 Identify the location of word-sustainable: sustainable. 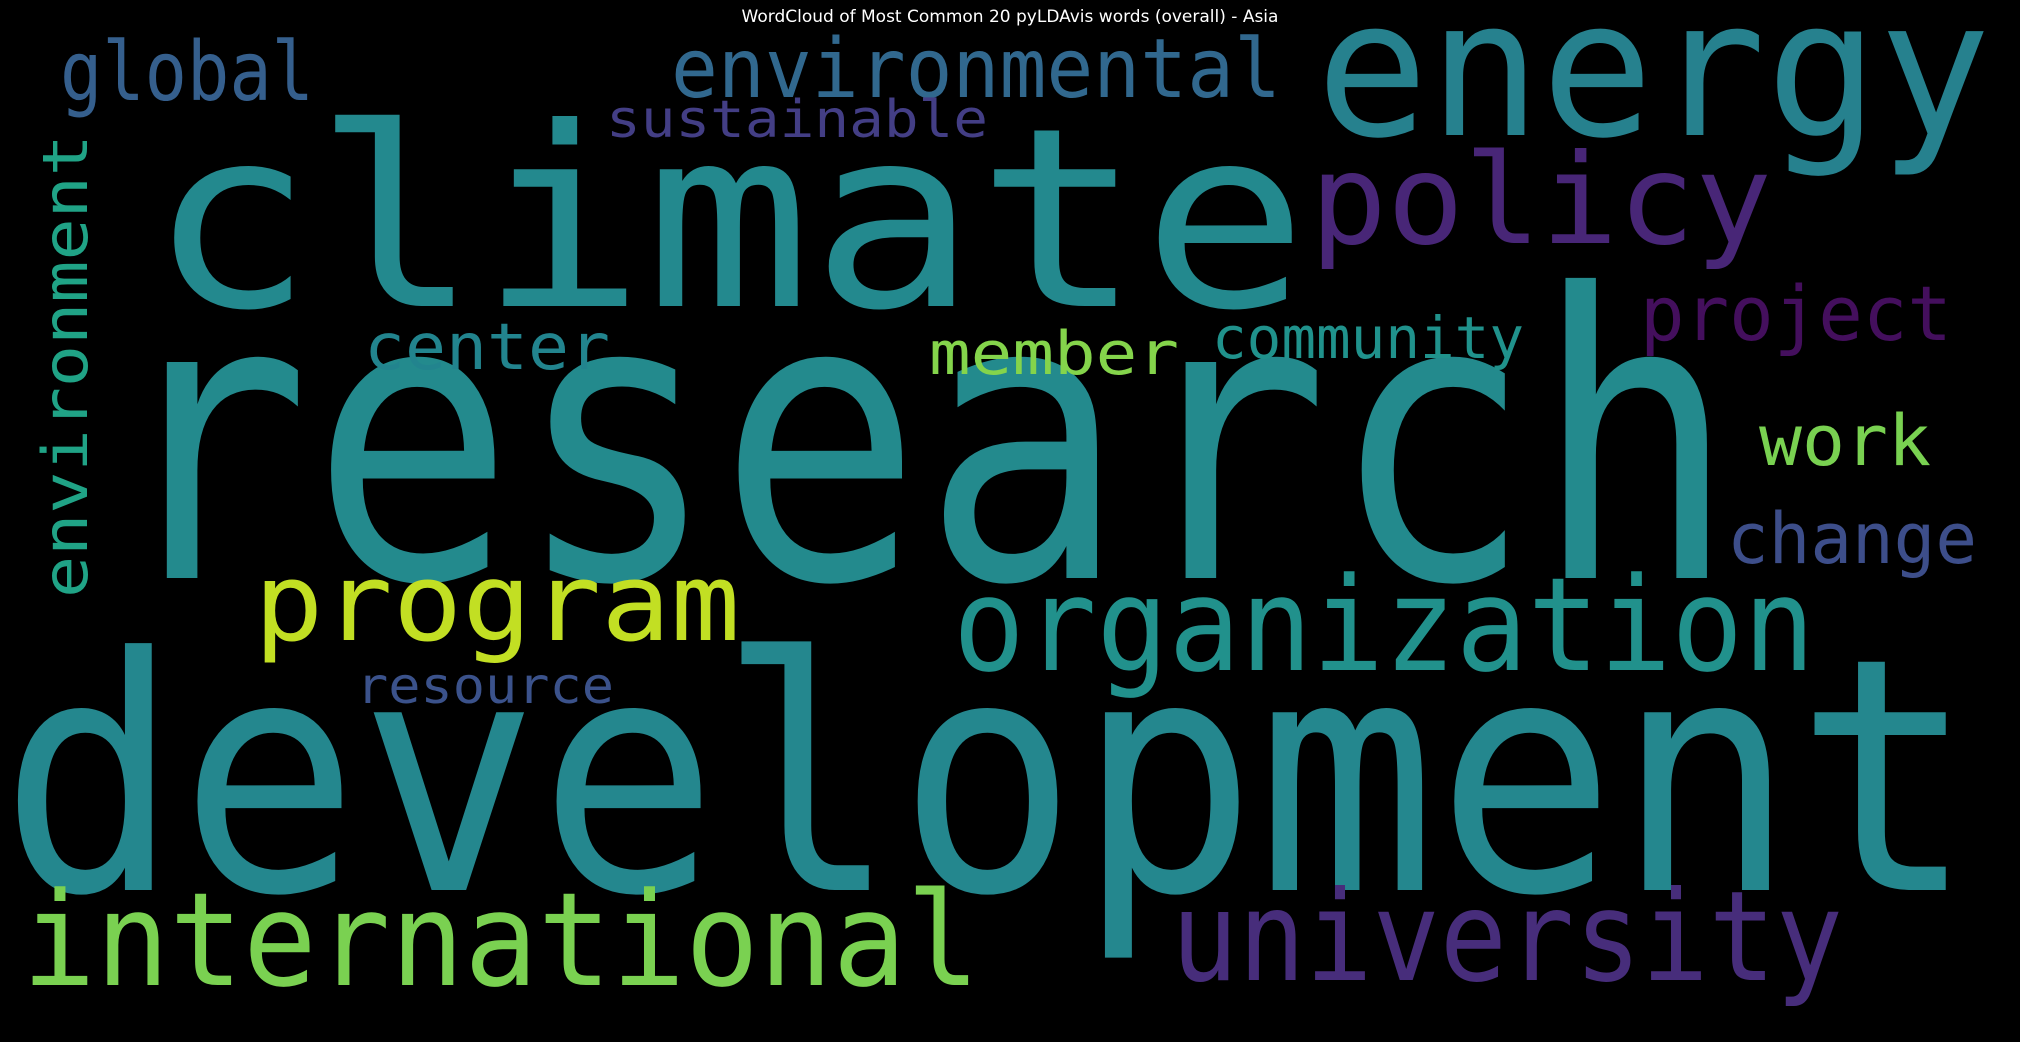
(797, 120).